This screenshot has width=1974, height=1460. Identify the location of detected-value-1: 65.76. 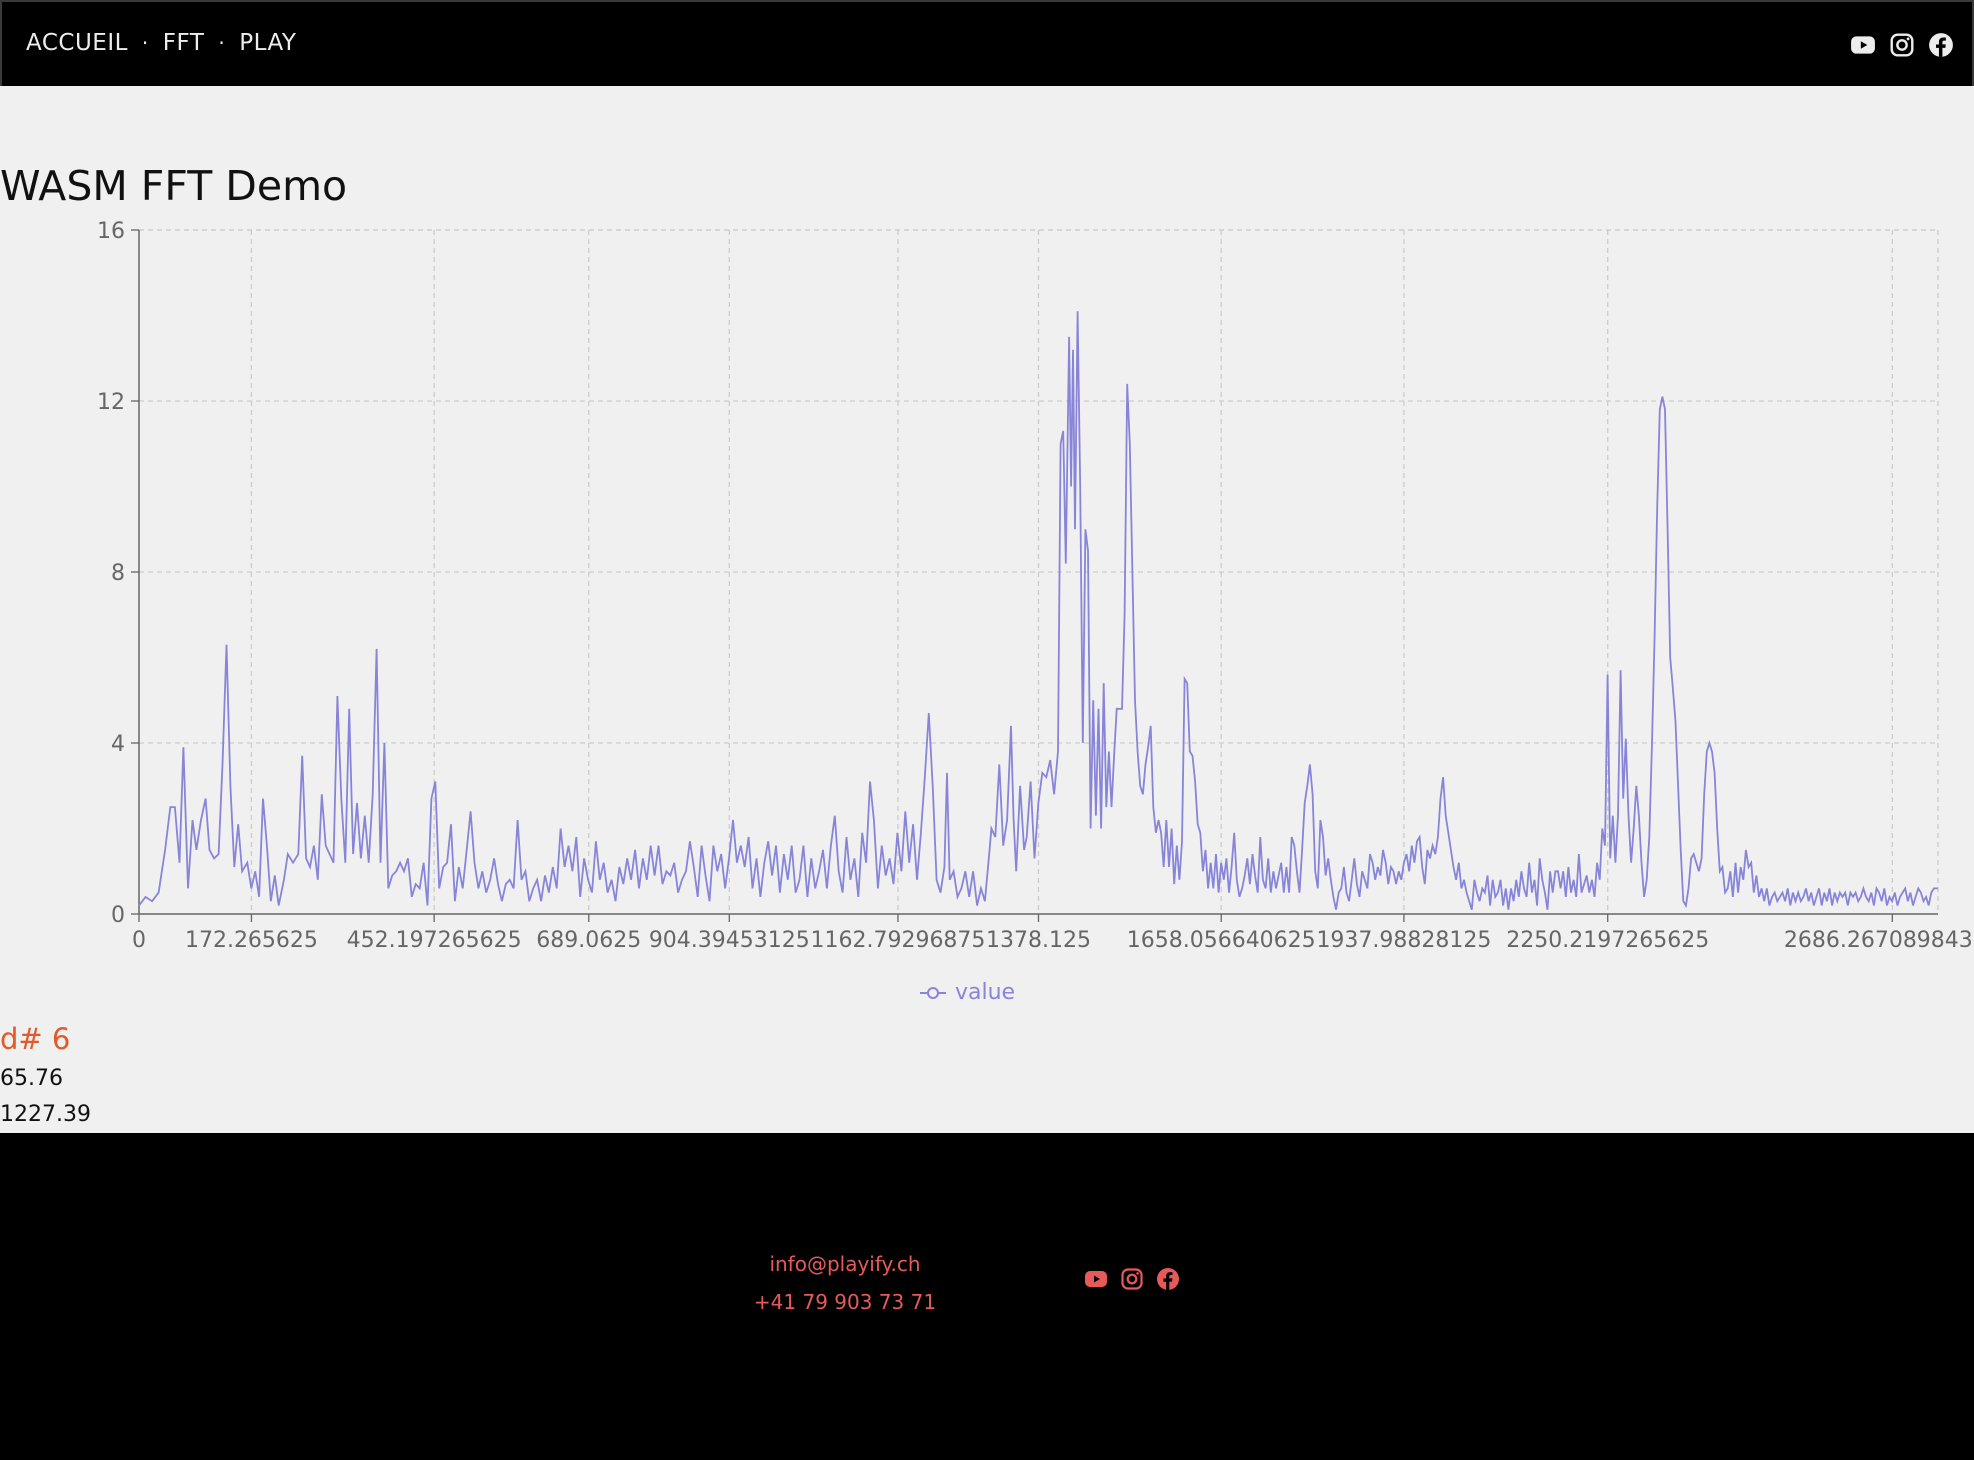
(31, 1078).